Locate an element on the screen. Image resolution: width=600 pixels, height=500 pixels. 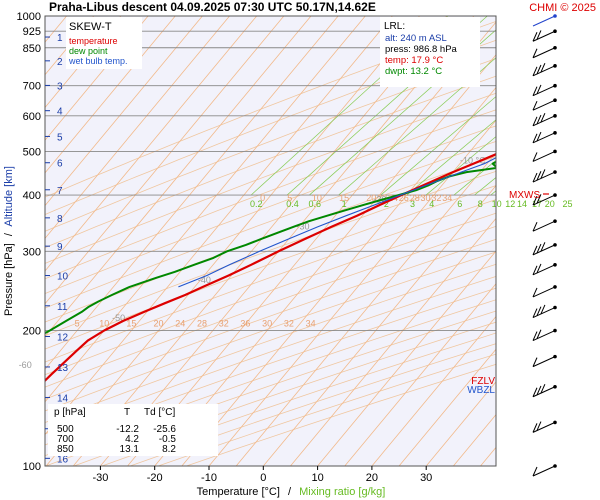
x-axis-sep: / is located at coordinates (290, 492).